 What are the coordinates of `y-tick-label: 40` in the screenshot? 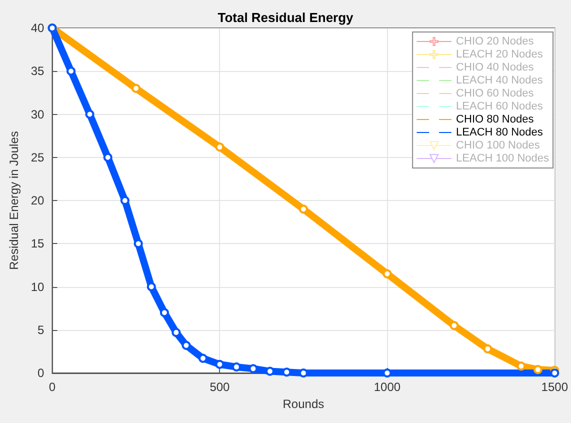 It's located at (37, 28).